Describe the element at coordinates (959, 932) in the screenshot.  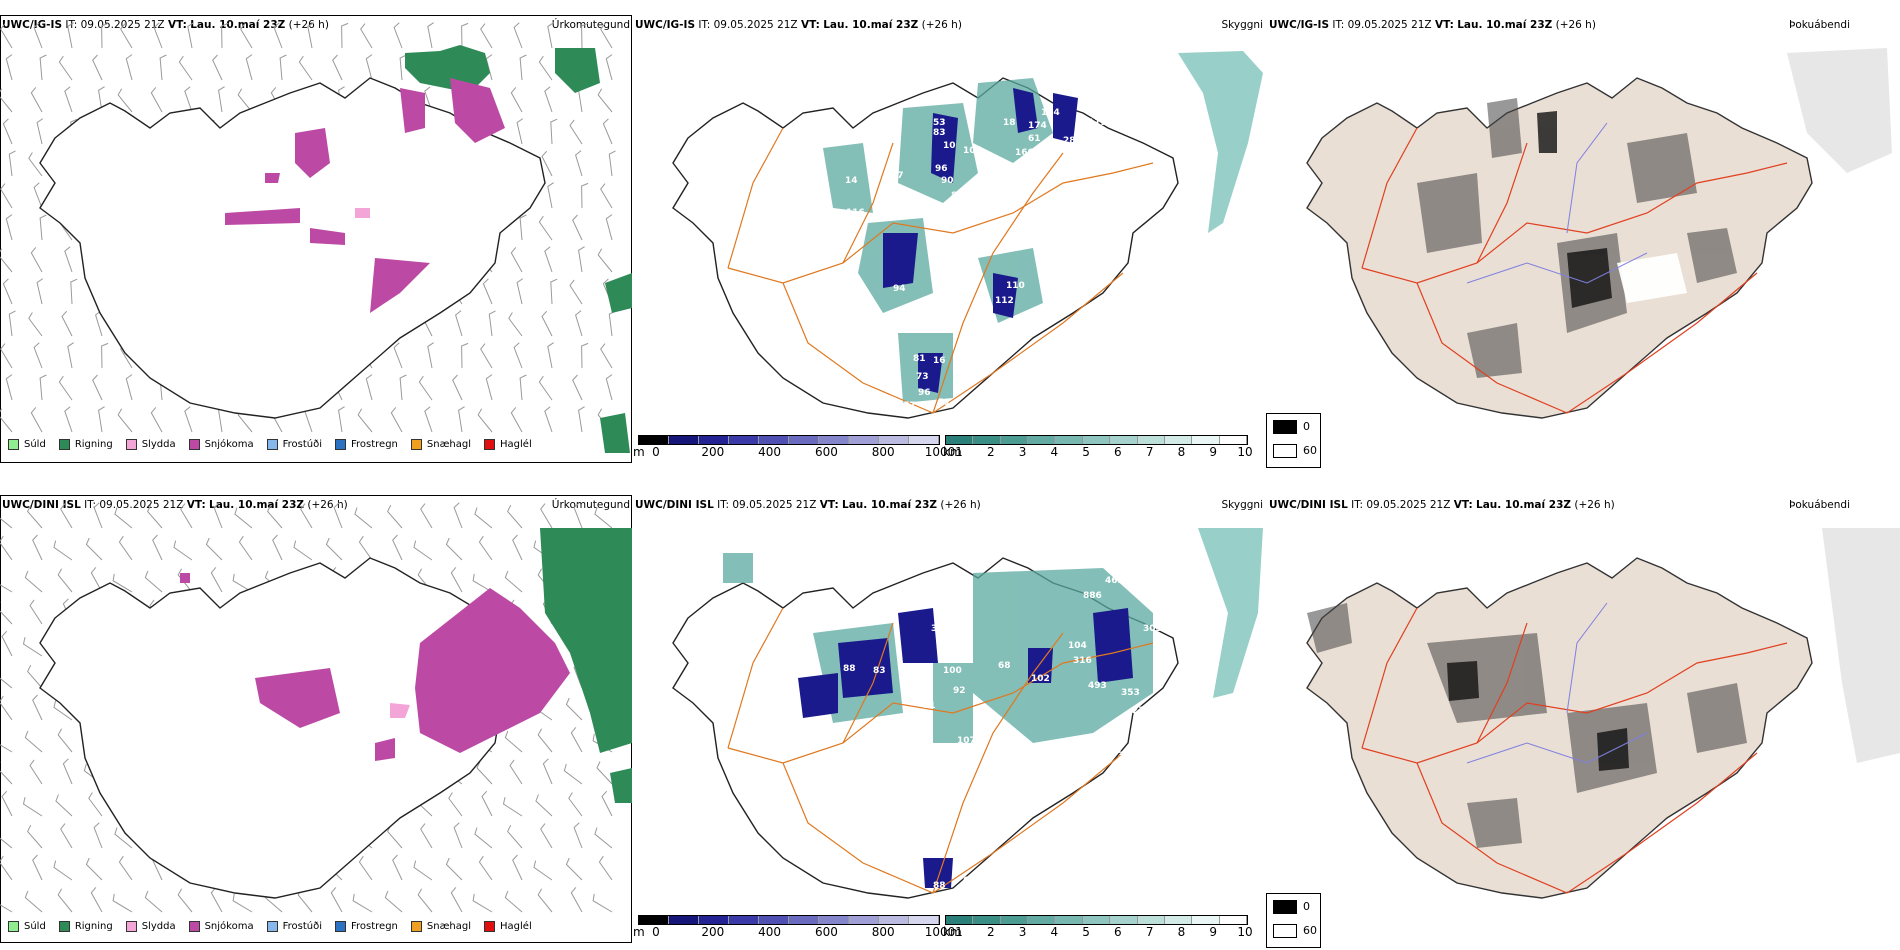
I see `colorbar-tick-label: 1` at that location.